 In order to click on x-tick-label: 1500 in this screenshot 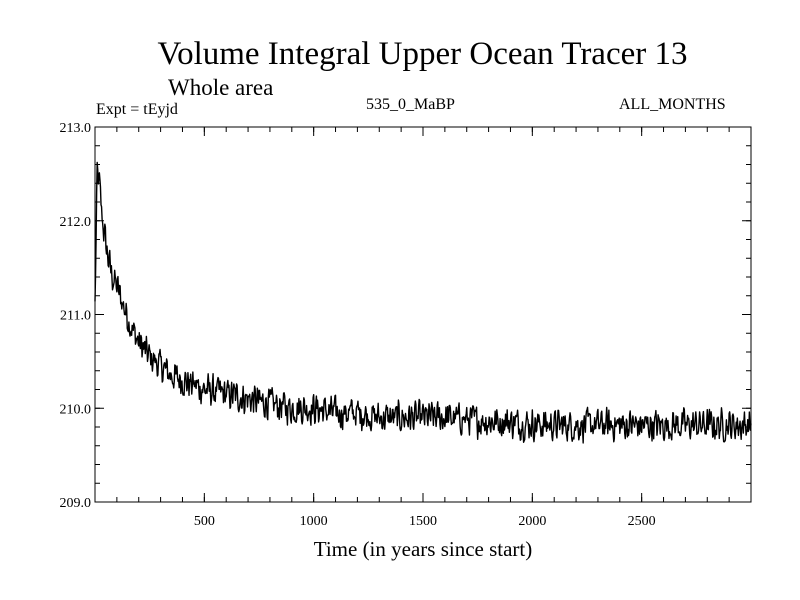, I will do `click(423, 521)`.